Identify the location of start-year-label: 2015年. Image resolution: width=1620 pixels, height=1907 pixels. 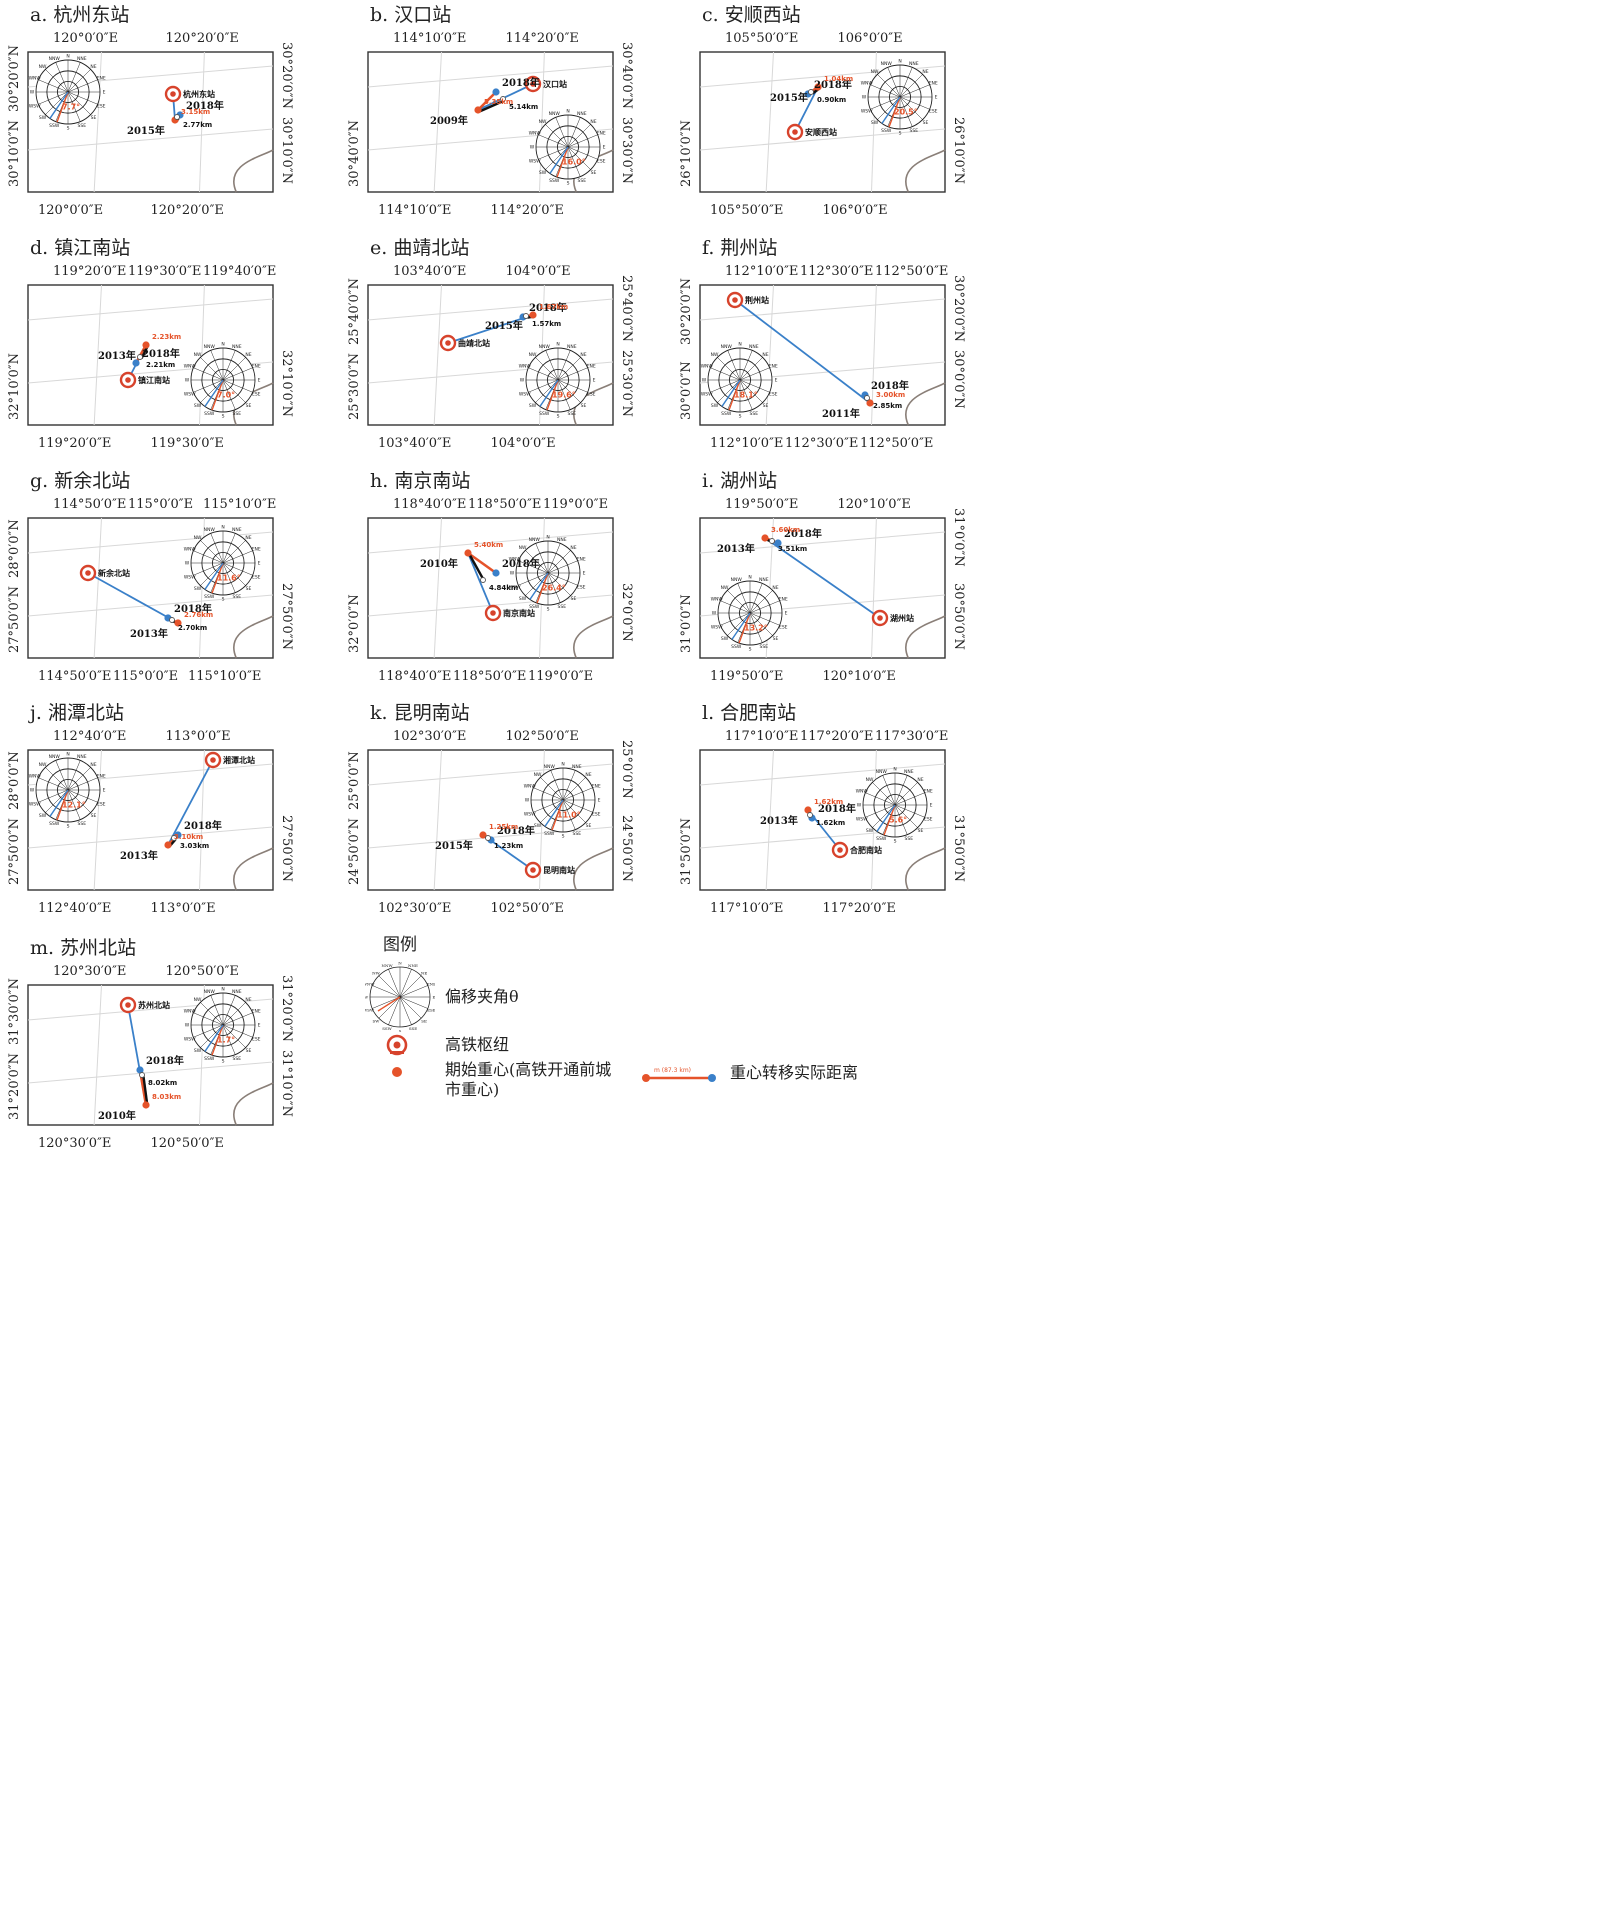
(454, 845).